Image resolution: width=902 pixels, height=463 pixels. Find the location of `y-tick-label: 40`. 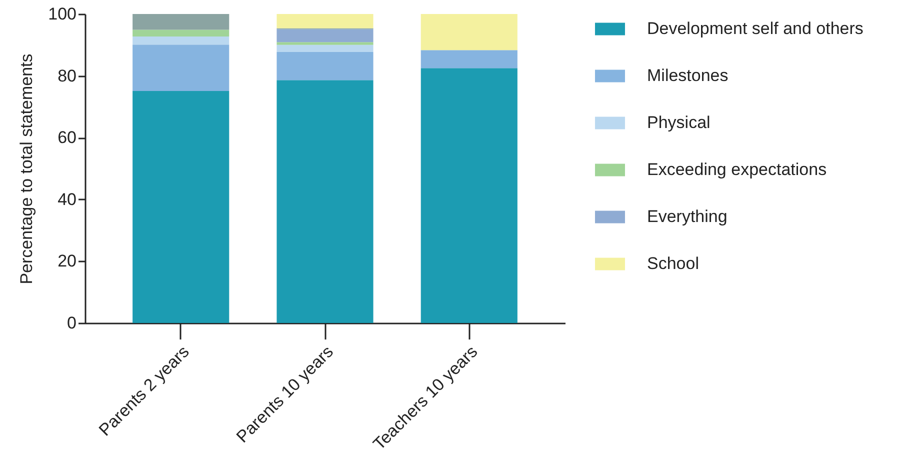

y-tick-label: 40 is located at coordinates (67, 199).